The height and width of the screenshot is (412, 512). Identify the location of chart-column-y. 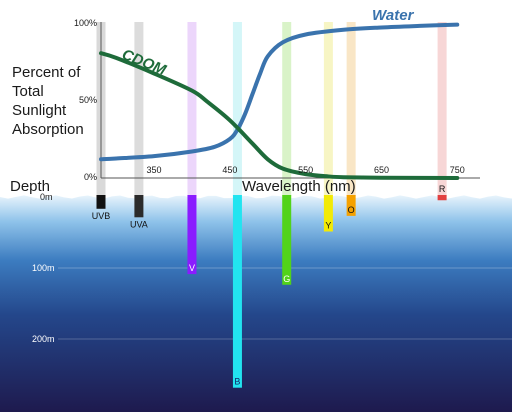
(328, 109).